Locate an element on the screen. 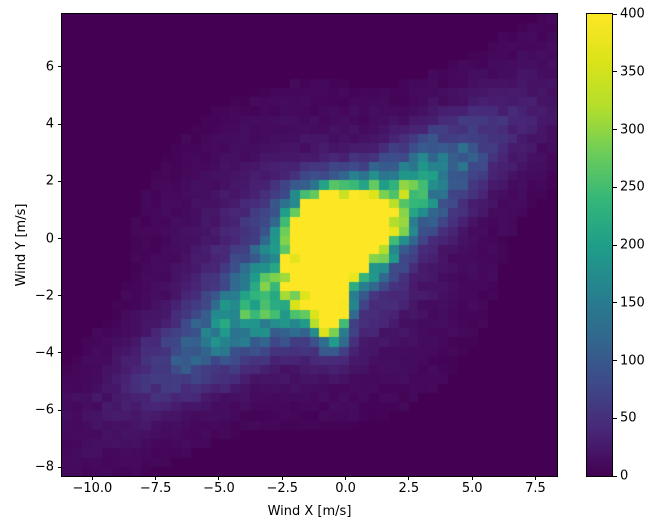 The height and width of the screenshot is (530, 655). x-tick-label: −2.5 is located at coordinates (282, 488).